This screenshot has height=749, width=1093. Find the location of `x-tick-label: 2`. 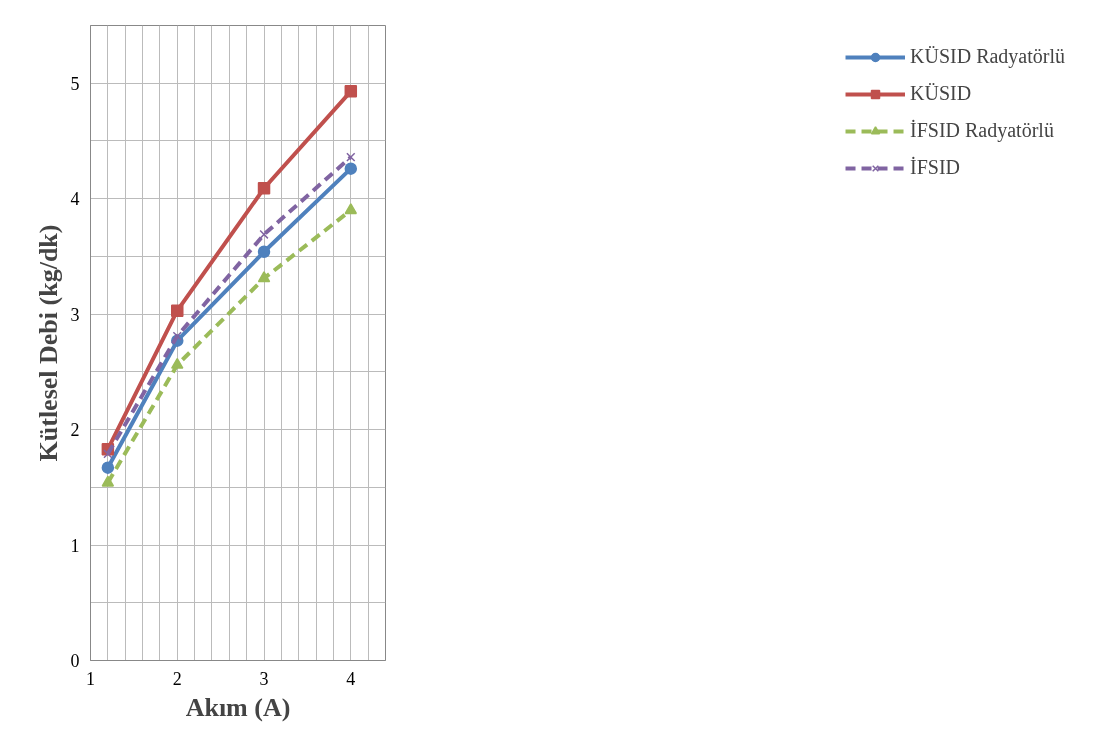

x-tick-label: 2 is located at coordinates (177, 678).